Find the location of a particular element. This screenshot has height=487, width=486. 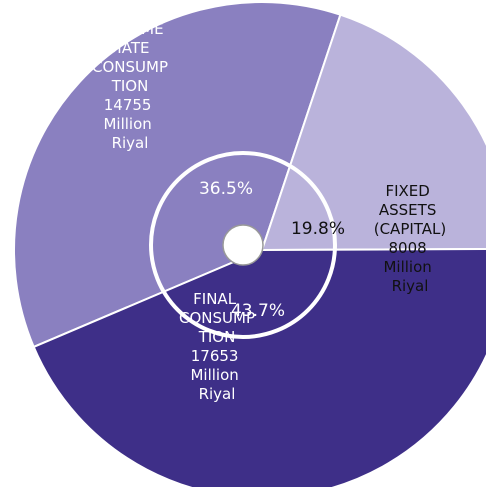

value-label: 14755 Million Riyal is located at coordinates (129, 124).